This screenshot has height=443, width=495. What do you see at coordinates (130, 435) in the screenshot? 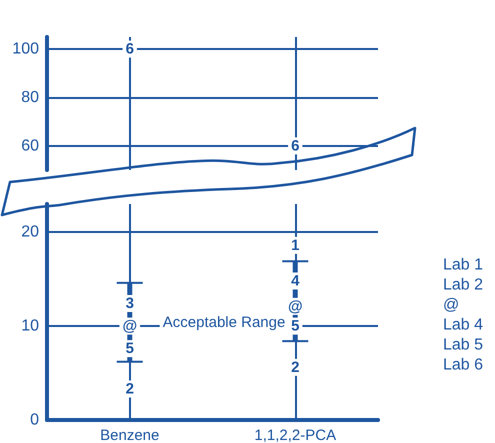
I see `x-tick-label: Benzene` at bounding box center [130, 435].